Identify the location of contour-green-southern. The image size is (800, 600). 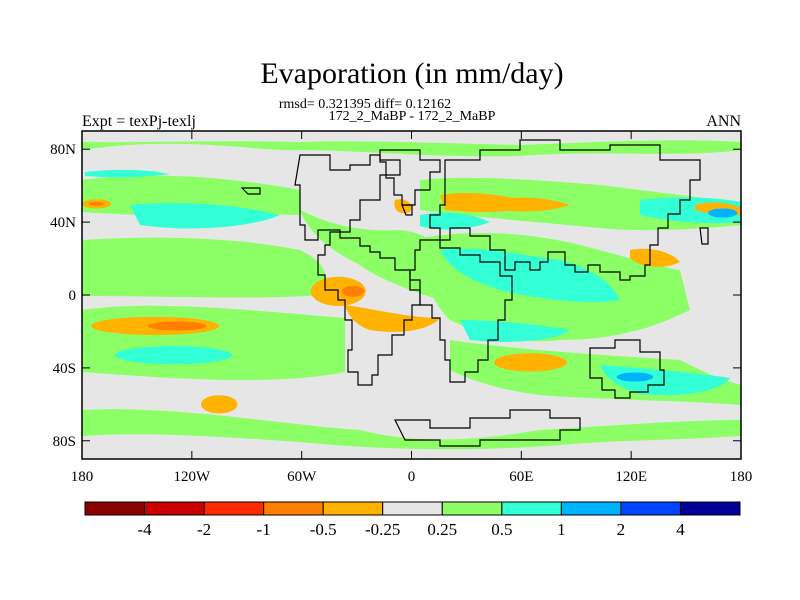
(411, 429).